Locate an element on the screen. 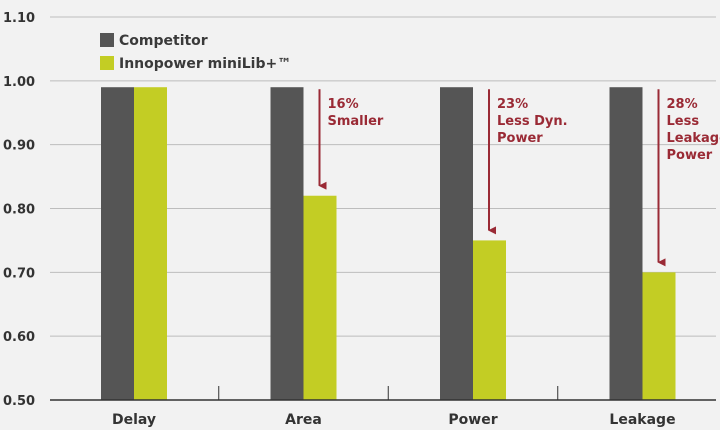 The width and height of the screenshot is (720, 430). x-axis-category-labels: Delay Area Power Leakage is located at coordinates (394, 420).